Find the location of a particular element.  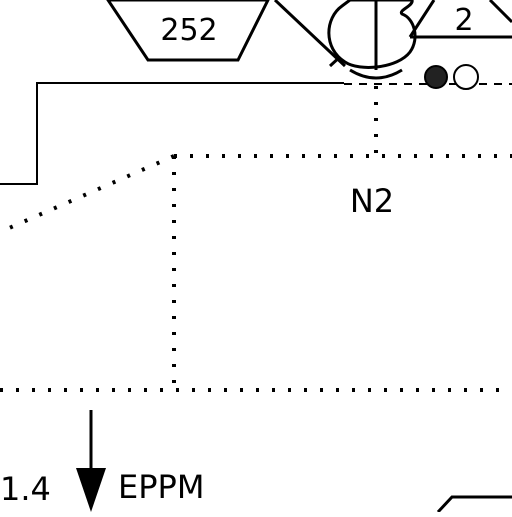

zone-label: N2 is located at coordinates (372, 201).